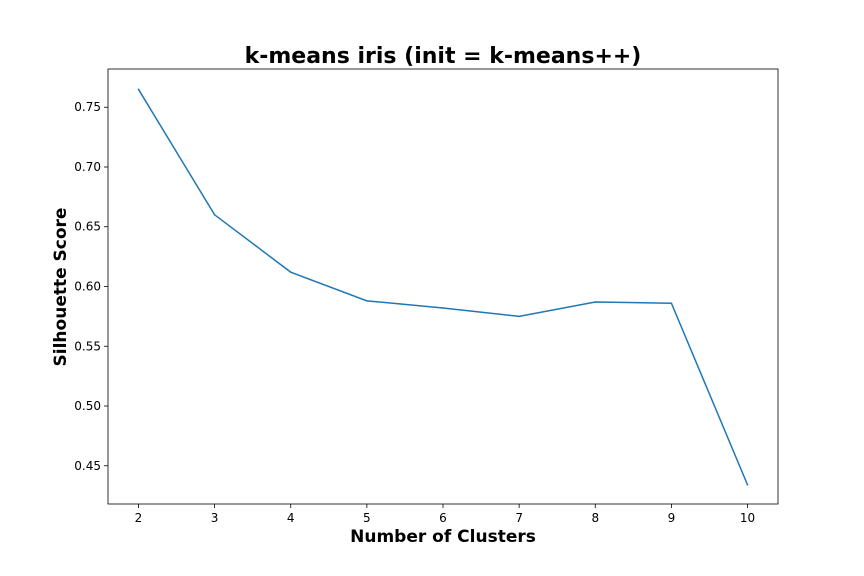  I want to click on x-tick-label: 4, so click(291, 518).